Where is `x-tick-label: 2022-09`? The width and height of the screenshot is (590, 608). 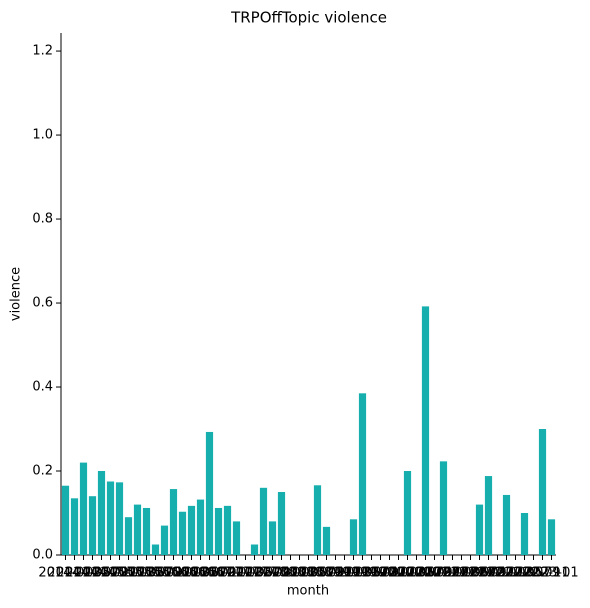 x-tick-label: 2022-09 is located at coordinates (533, 573).